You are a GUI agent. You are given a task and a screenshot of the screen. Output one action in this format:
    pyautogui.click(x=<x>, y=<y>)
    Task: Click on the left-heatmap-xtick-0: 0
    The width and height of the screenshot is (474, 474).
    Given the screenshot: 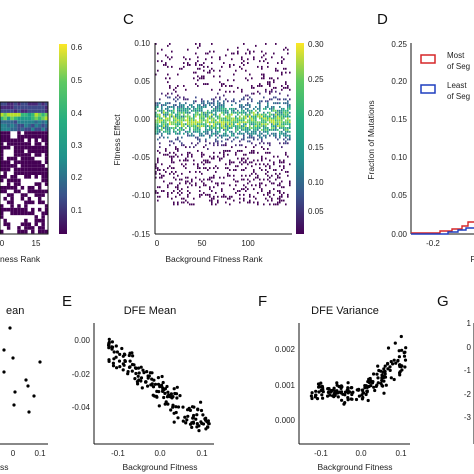 What is the action you would take?
    pyautogui.click(x=2, y=243)
    